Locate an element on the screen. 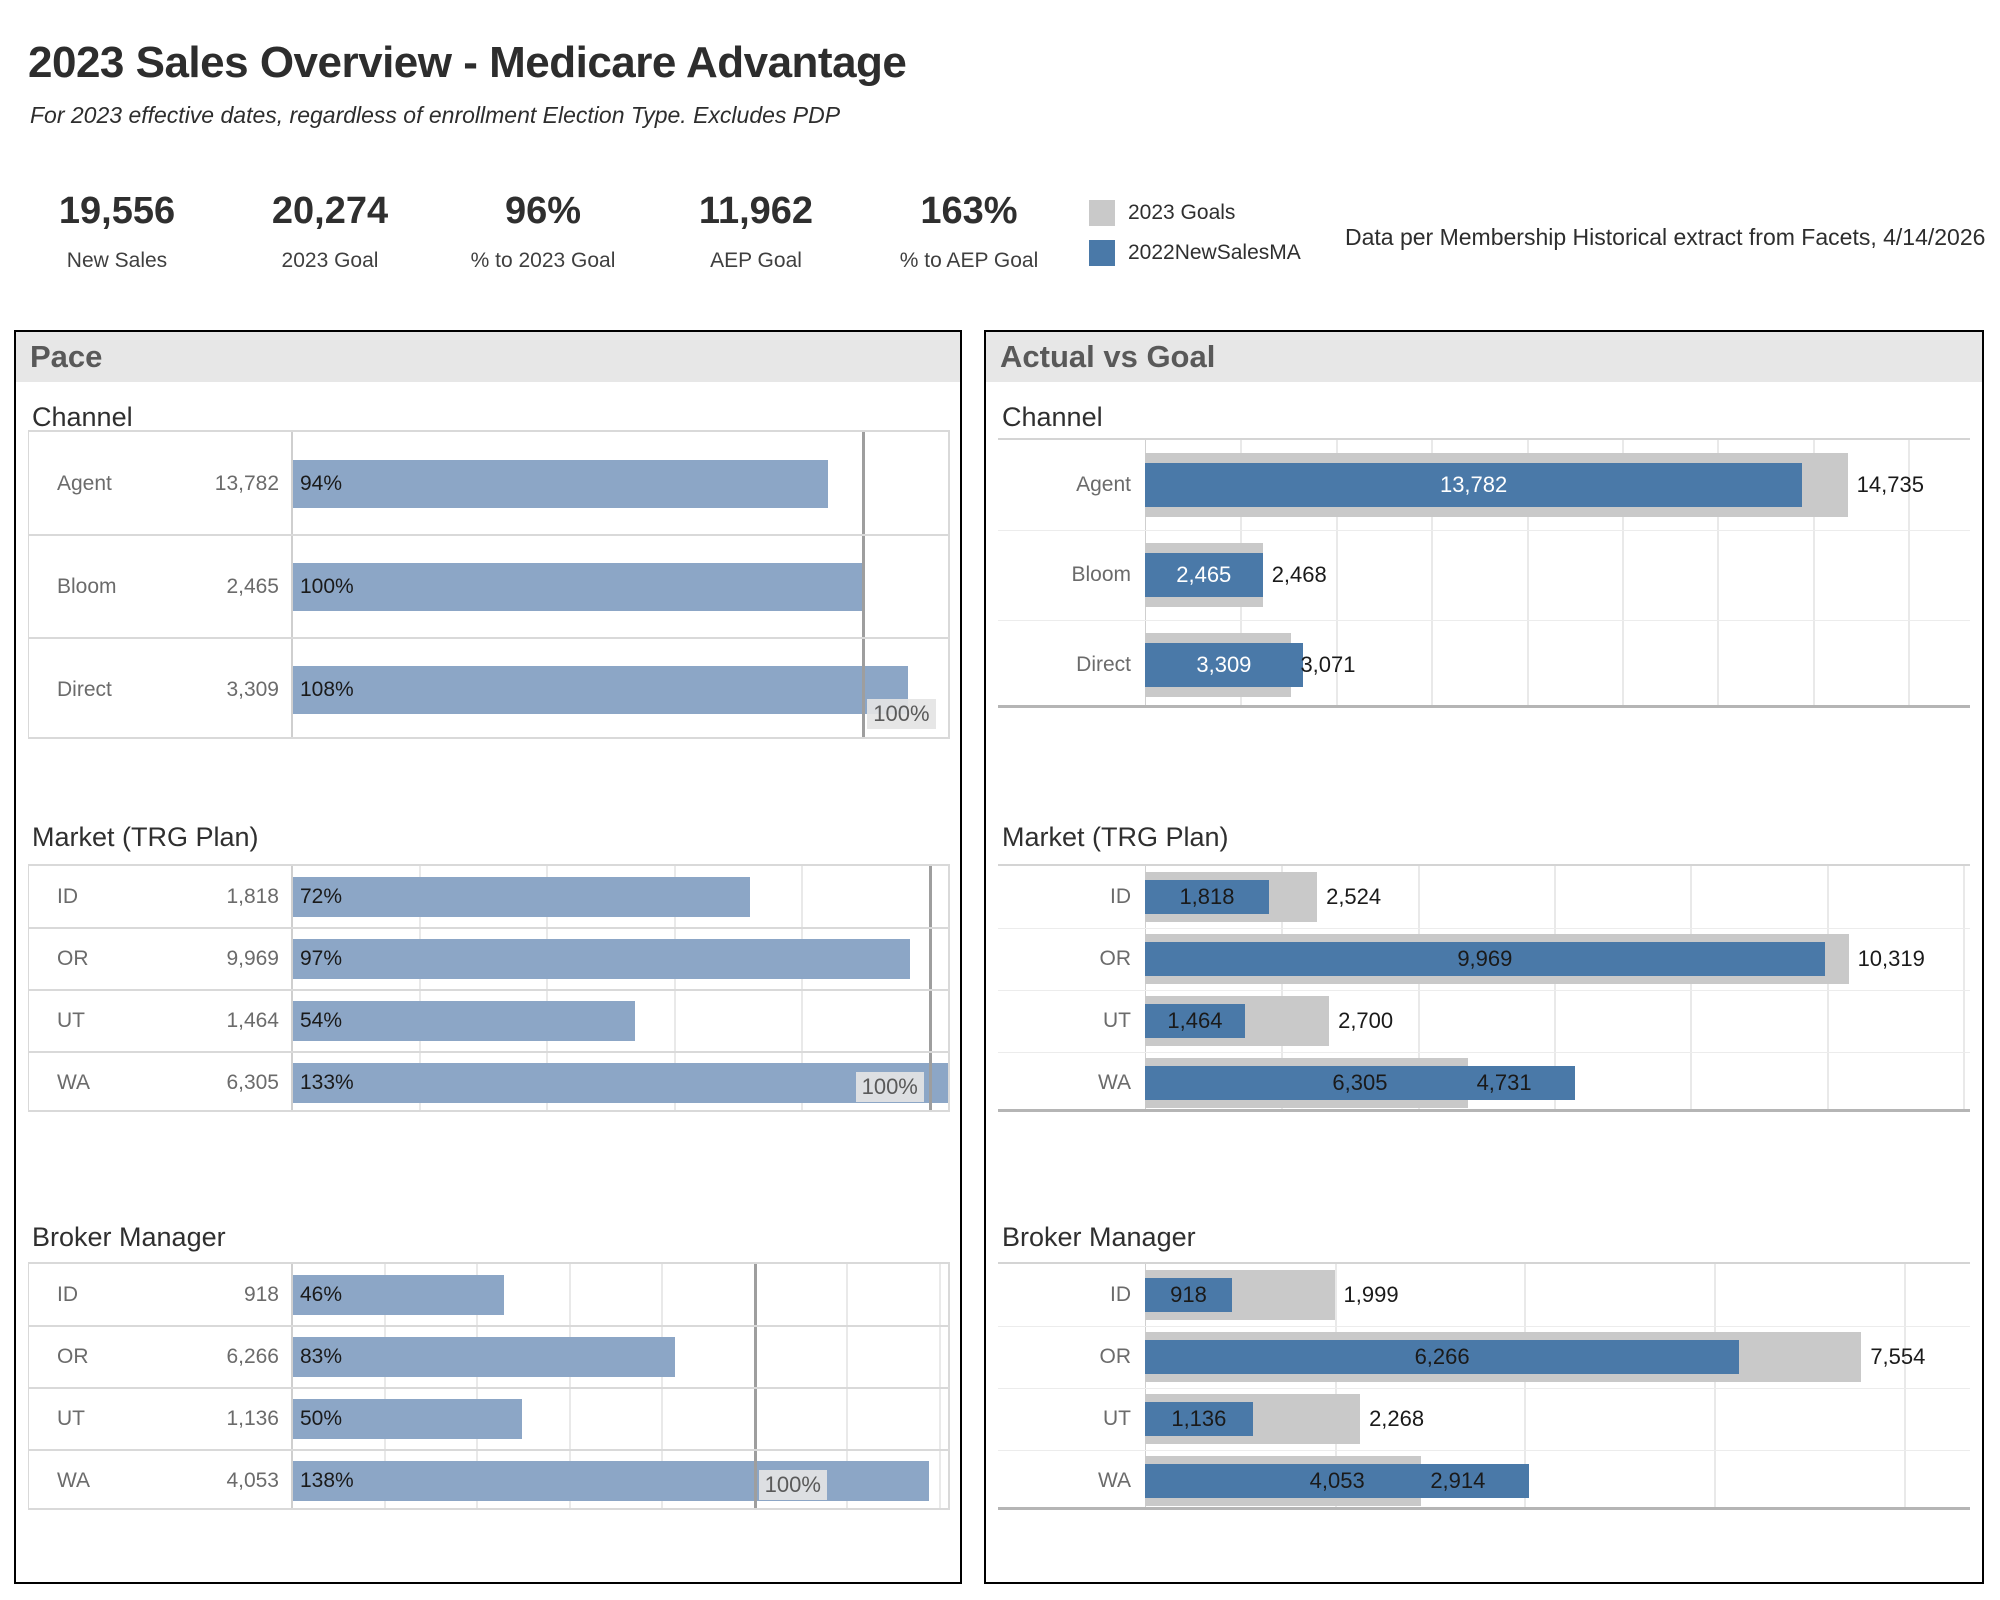 The image size is (2000, 1600). row-value: 2,465 is located at coordinates (252, 586).